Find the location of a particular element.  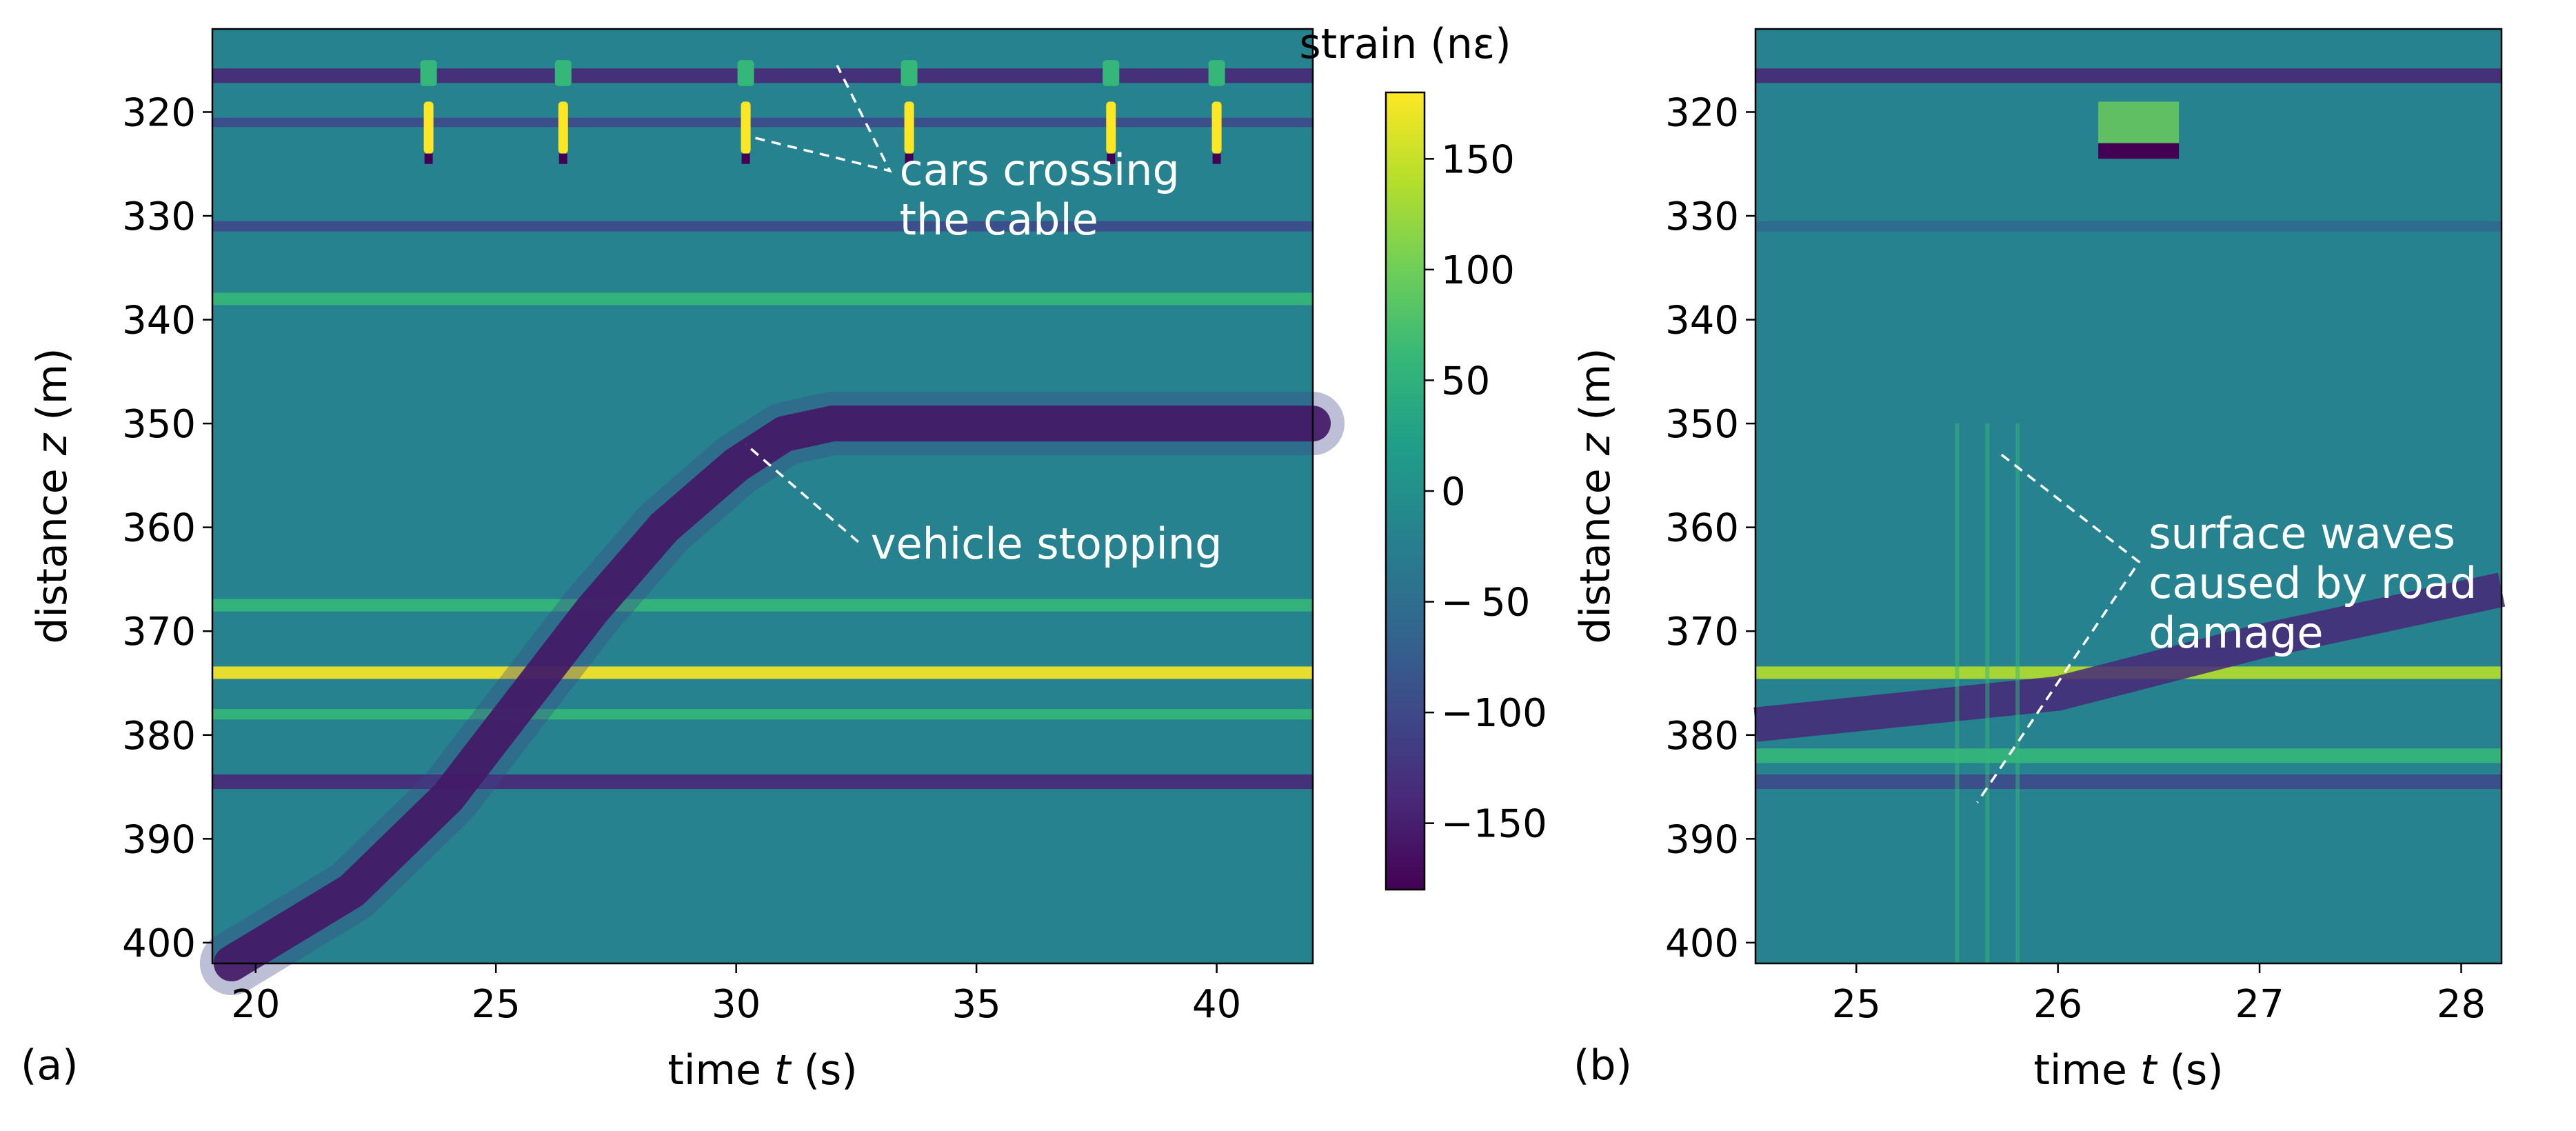

panel-a-label: (a) is located at coordinates (50, 1065).